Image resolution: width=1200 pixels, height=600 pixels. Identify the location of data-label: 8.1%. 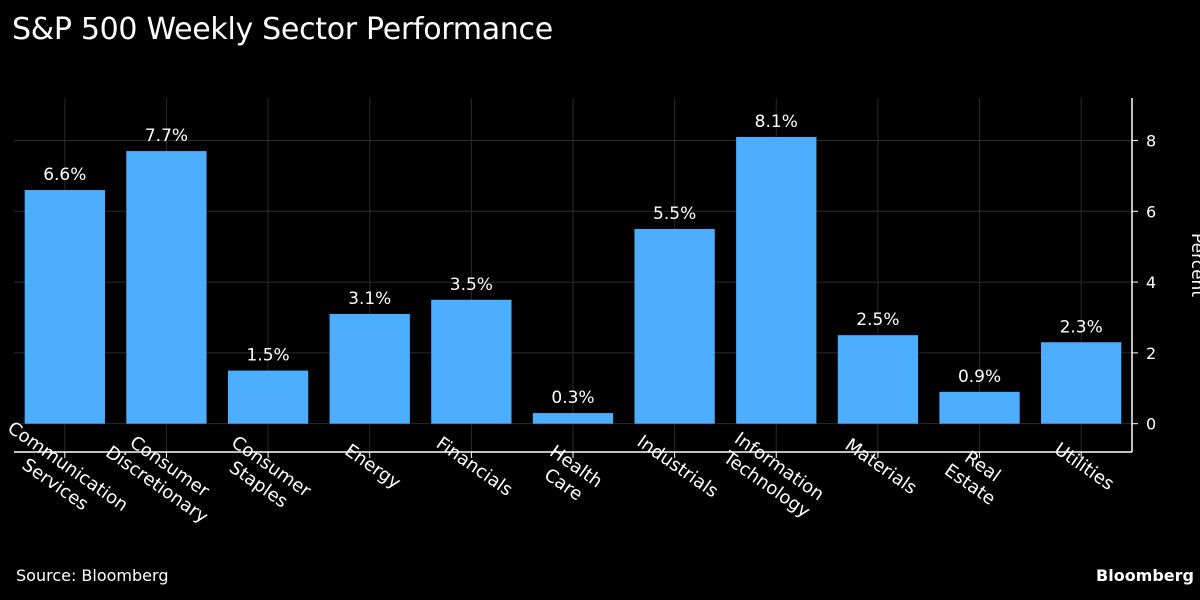
(776, 122).